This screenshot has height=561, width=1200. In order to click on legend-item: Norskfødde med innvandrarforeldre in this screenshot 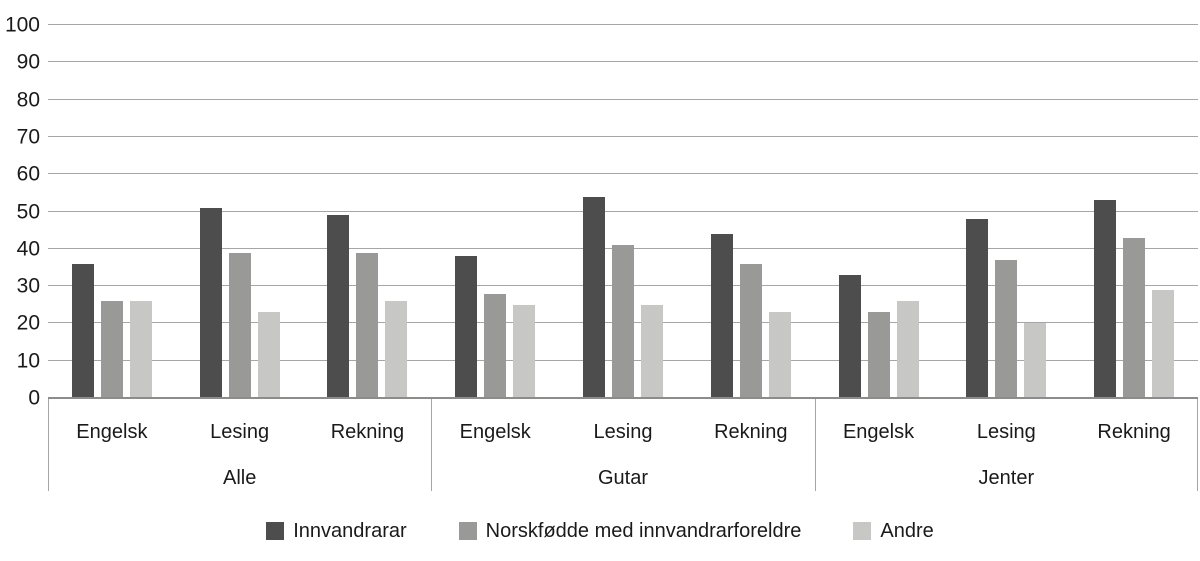, I will do `click(630, 531)`.